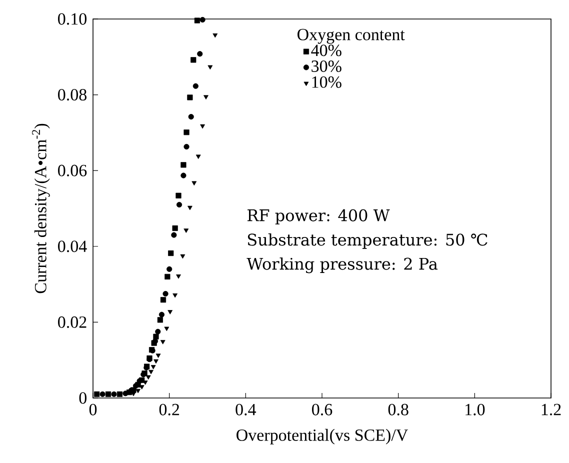 This screenshot has height=463, width=569. I want to click on y-tick-label: 0.08, so click(72, 95).